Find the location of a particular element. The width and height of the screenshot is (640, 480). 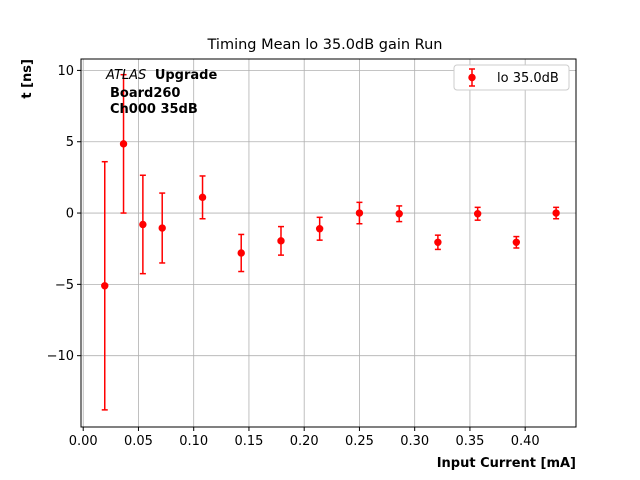

x-axis-label: Input Current [mA] is located at coordinates (506, 463).